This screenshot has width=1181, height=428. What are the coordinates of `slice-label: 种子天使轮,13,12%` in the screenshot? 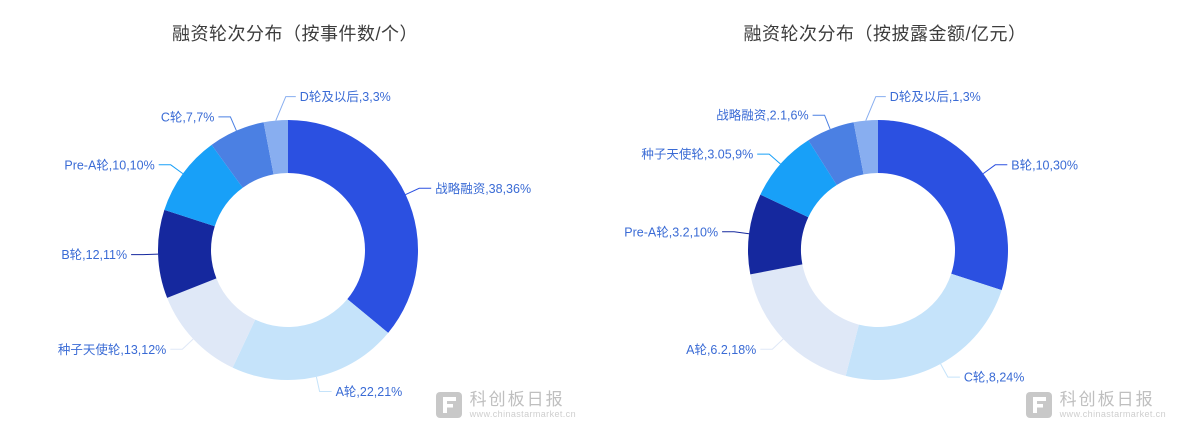 It's located at (112, 349).